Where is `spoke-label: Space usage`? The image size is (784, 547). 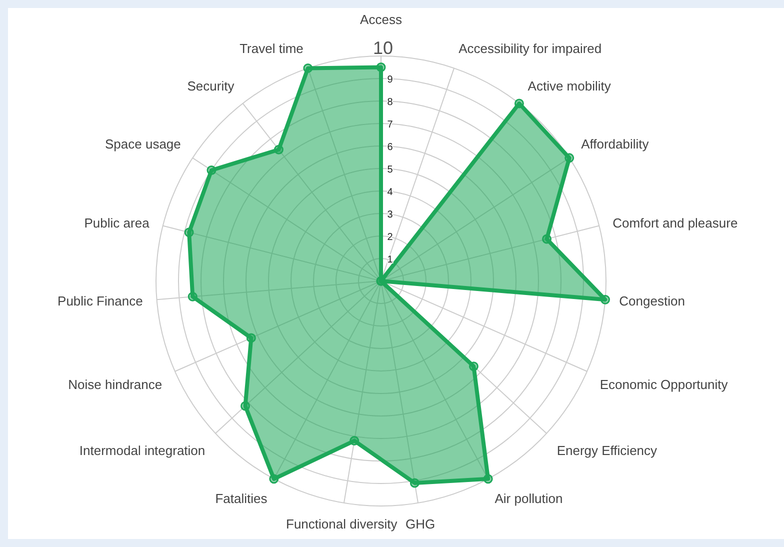
spoke-label: Space usage is located at coordinates (143, 144).